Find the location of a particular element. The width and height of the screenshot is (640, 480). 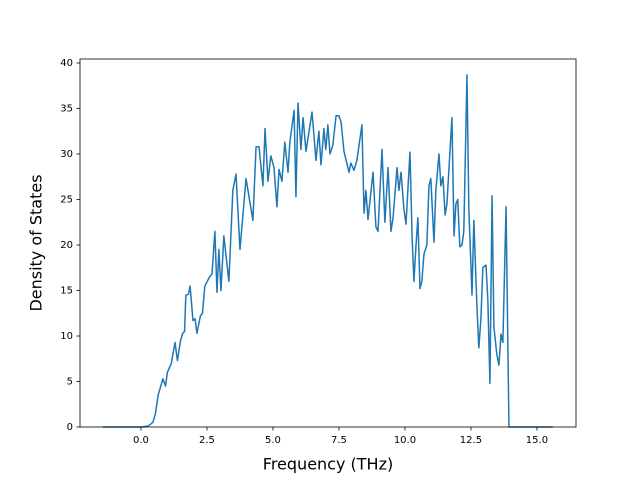

x-tick-label: 7.5 is located at coordinates (339, 440).